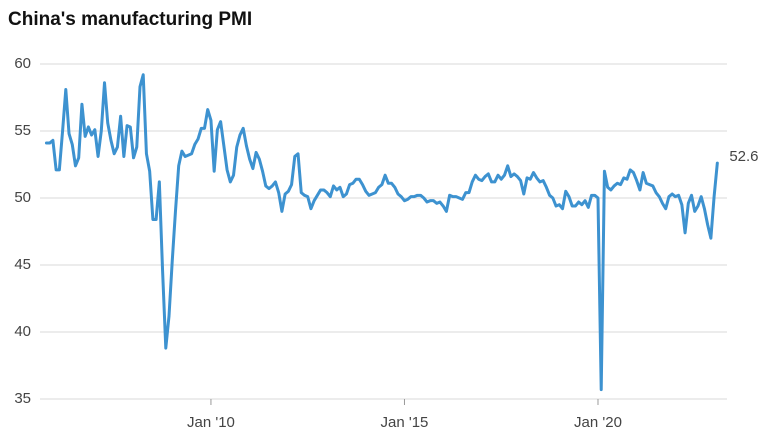 The height and width of the screenshot is (439, 771). I want to click on y-tick-label: 45, so click(22, 264).